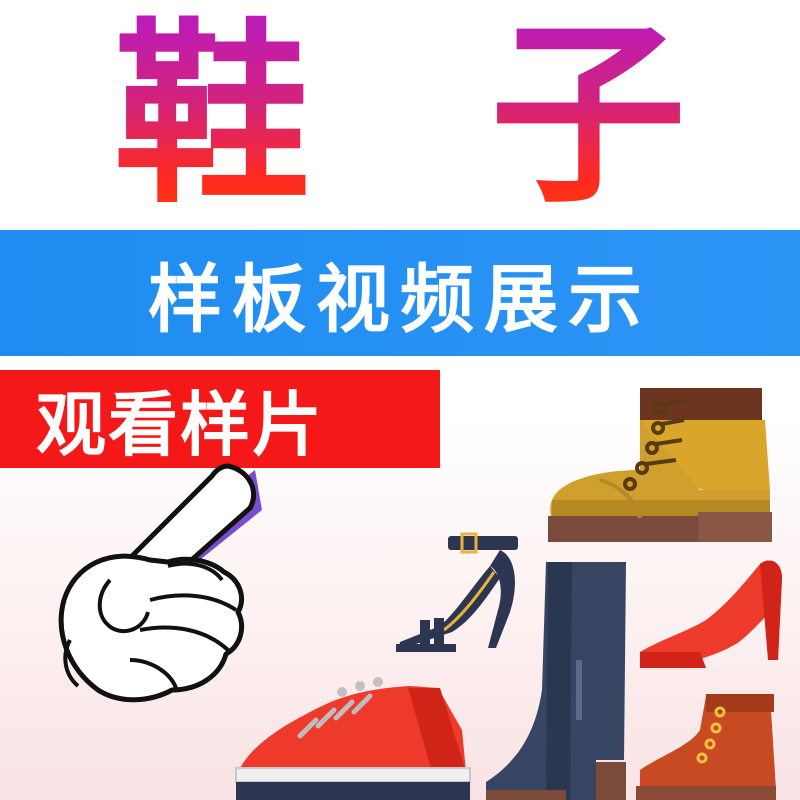 This screenshot has height=800, width=800. What do you see at coordinates (711, 614) in the screenshot?
I see `high-heel-icon` at bounding box center [711, 614].